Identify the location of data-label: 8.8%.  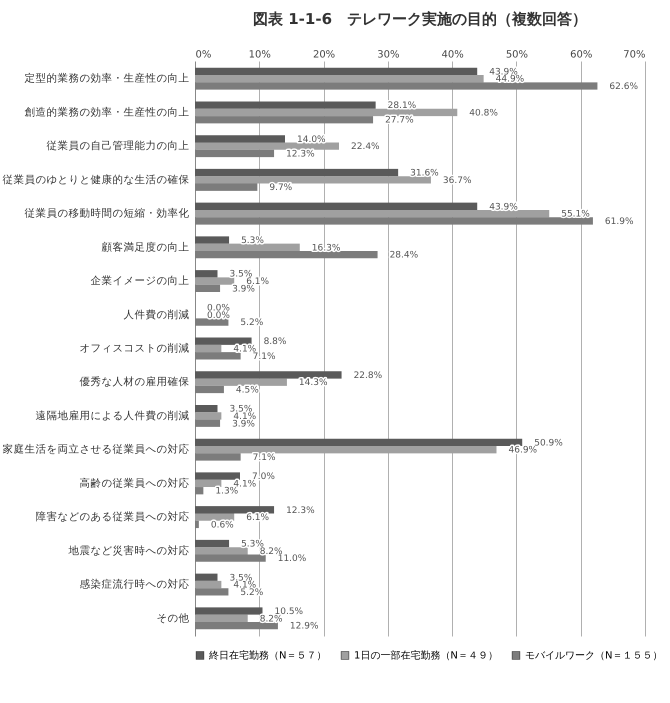
(275, 342).